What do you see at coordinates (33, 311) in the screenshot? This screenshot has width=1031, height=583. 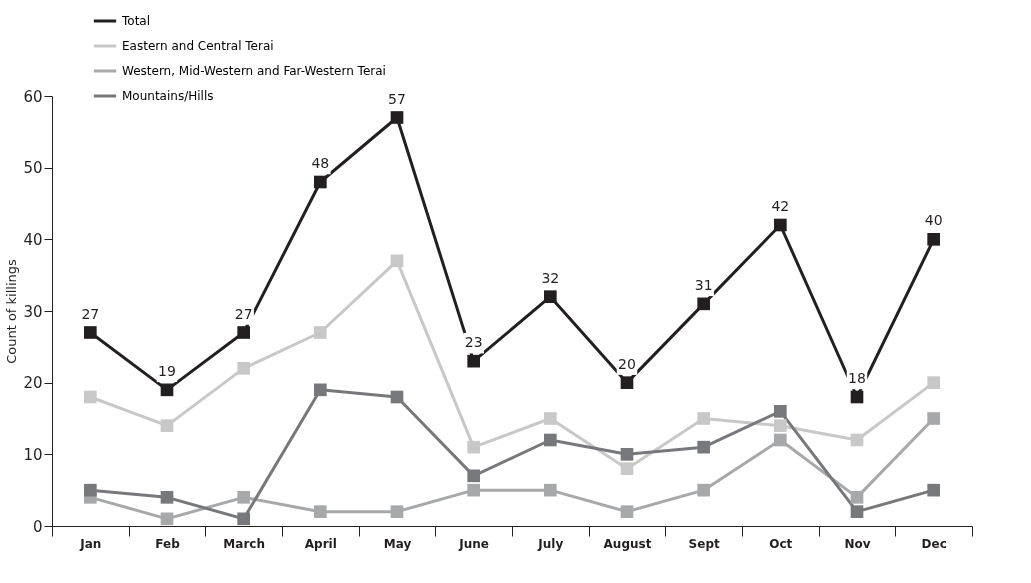 I see `y-tick-label: 30` at bounding box center [33, 311].